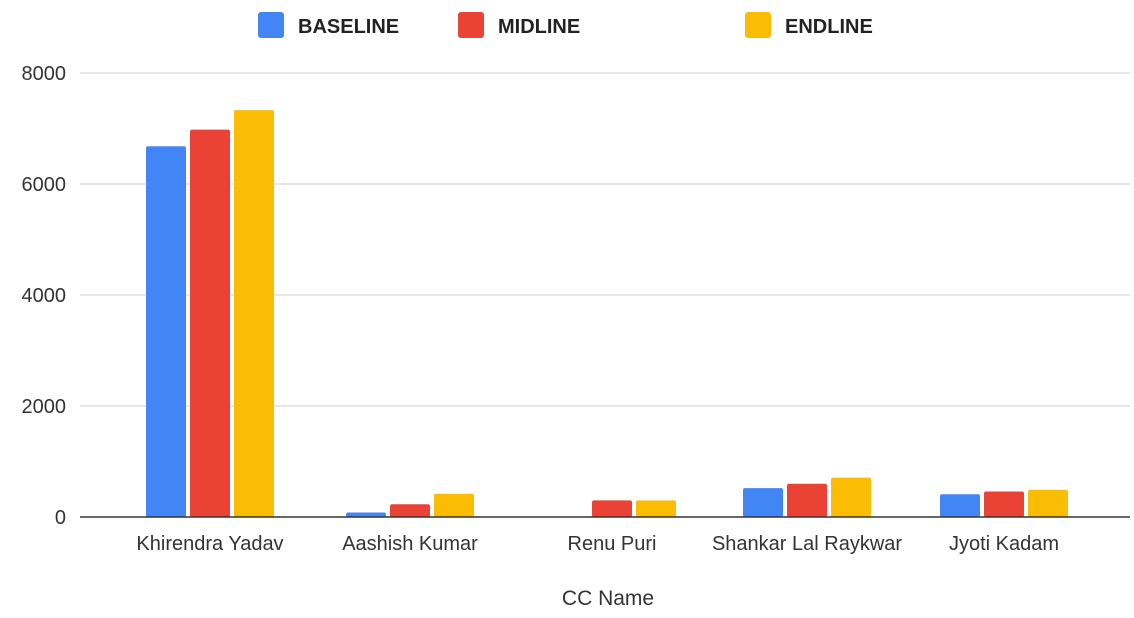  I want to click on legend: BASELINE MIDLINE ENDLINE, so click(565, 25).